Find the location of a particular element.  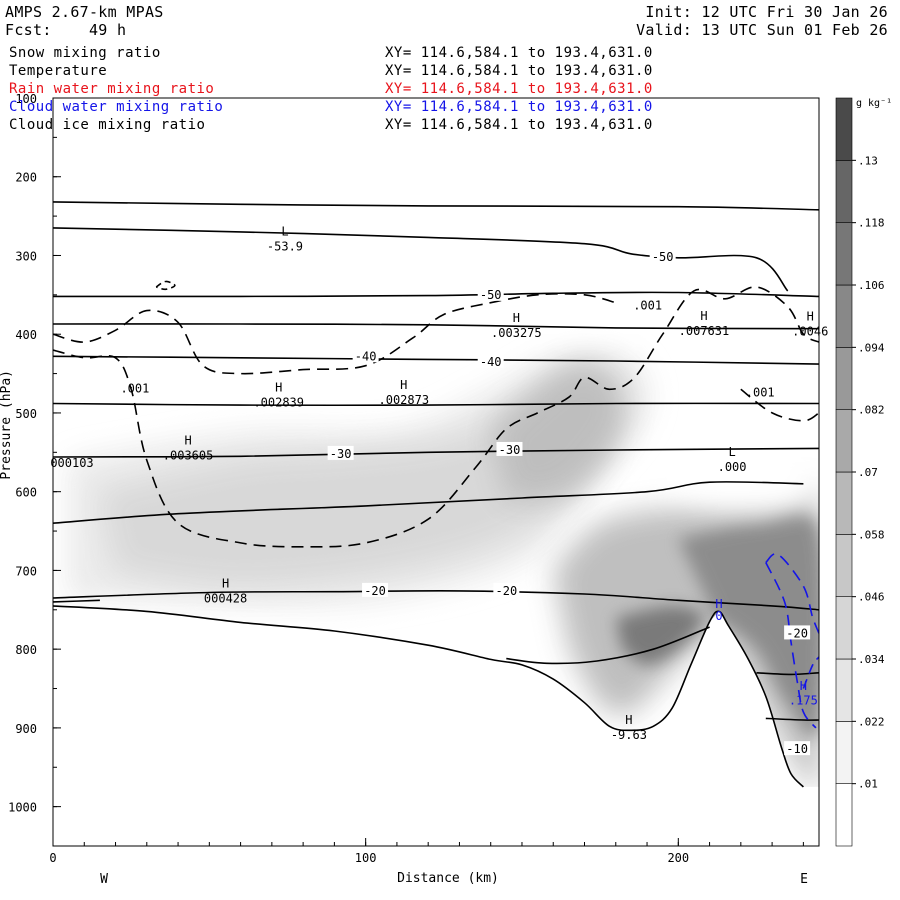

extremum-value: .003275 is located at coordinates (516, 333).